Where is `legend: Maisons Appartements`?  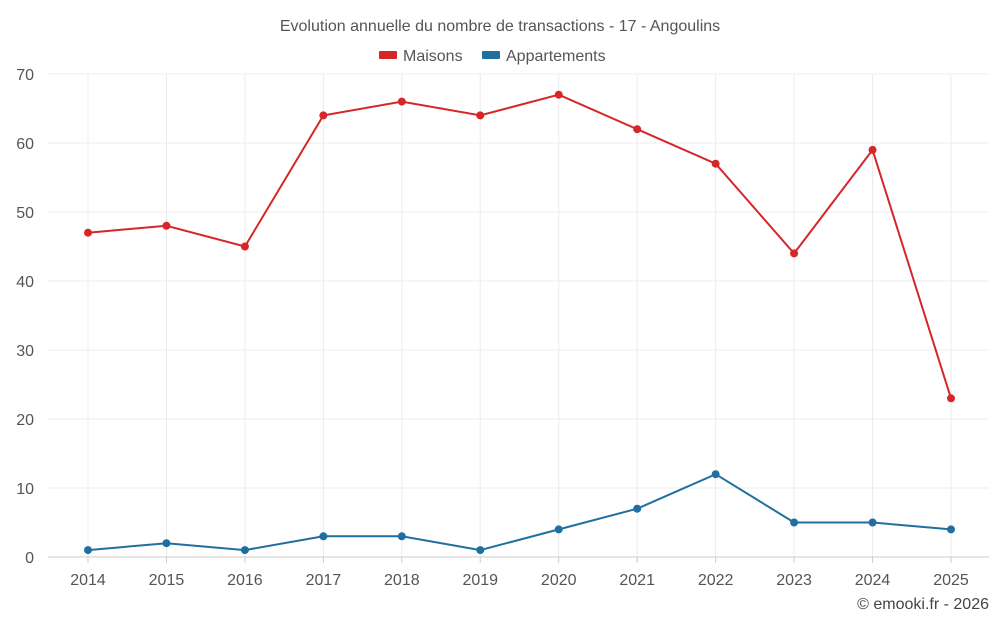
legend: Maisons Appartements is located at coordinates (492, 56).